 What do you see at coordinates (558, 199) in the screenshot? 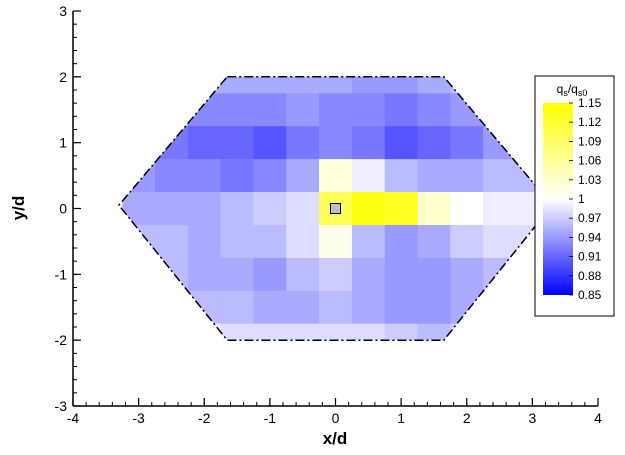
I see `colorbar-swatch` at bounding box center [558, 199].